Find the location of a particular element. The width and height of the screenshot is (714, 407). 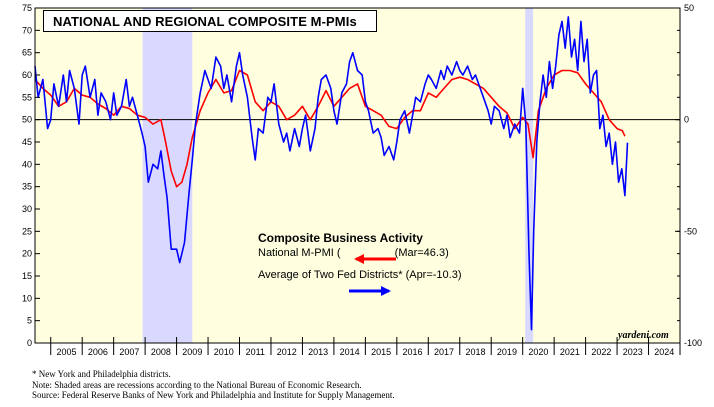

left-tick-label: 55 is located at coordinates (27, 97).